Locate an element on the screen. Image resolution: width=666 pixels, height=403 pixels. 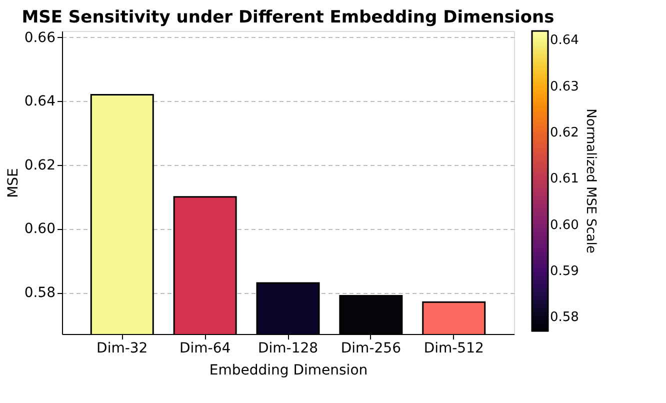
y-tick-label: 0.60 is located at coordinates (40, 229).